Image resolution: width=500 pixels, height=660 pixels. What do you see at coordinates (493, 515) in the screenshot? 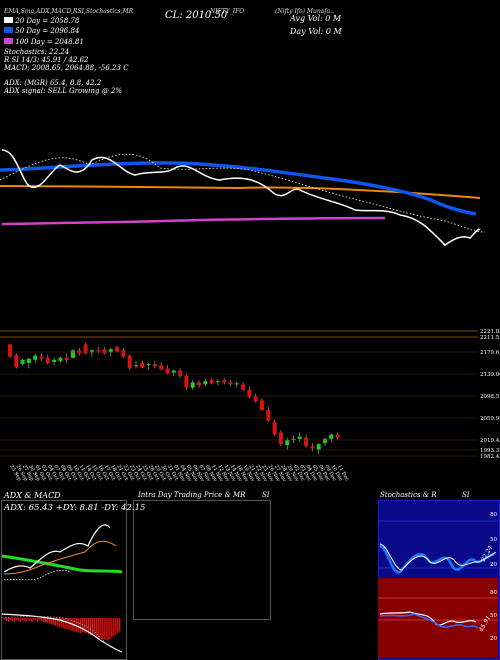
I see `stoch-tick-80: 80` at bounding box center [493, 515].